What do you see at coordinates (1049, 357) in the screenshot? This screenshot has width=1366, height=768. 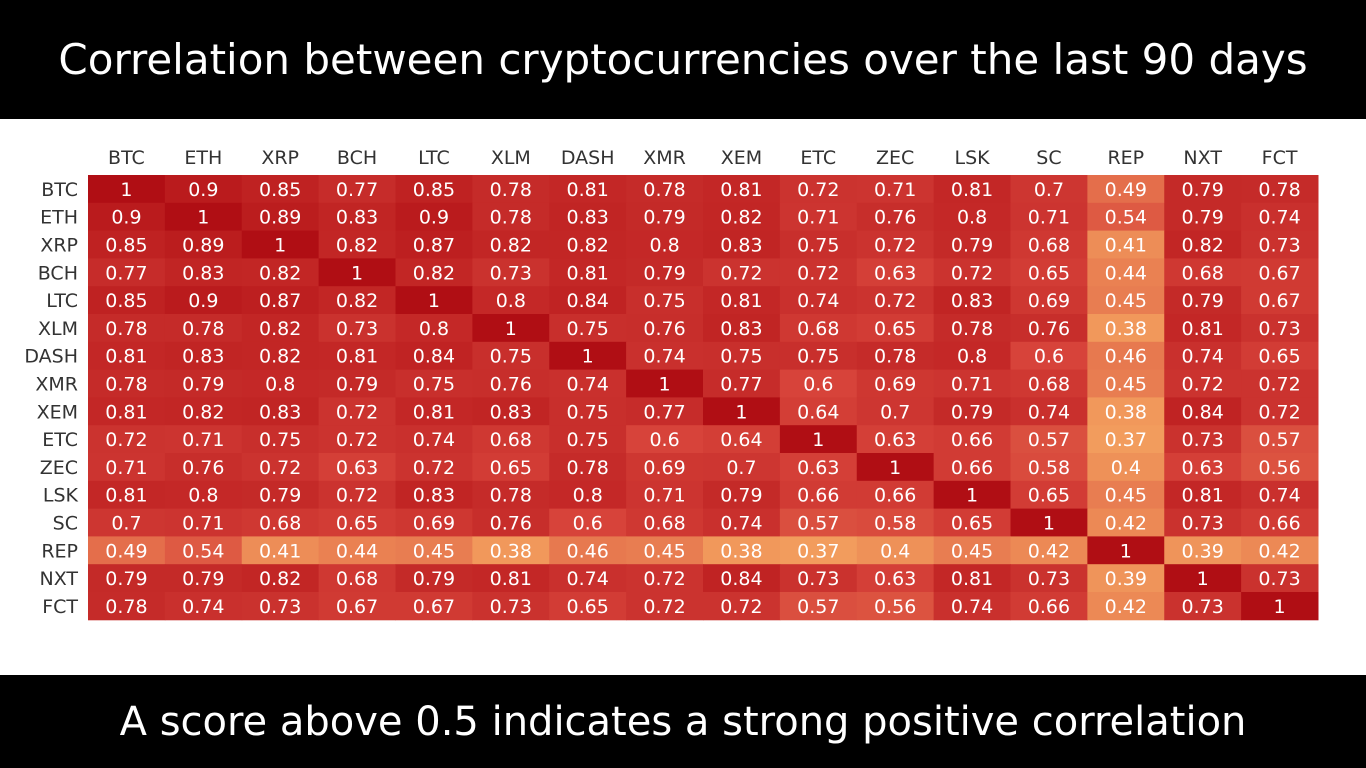 I see `cell-value-label: 0.6` at bounding box center [1049, 357].